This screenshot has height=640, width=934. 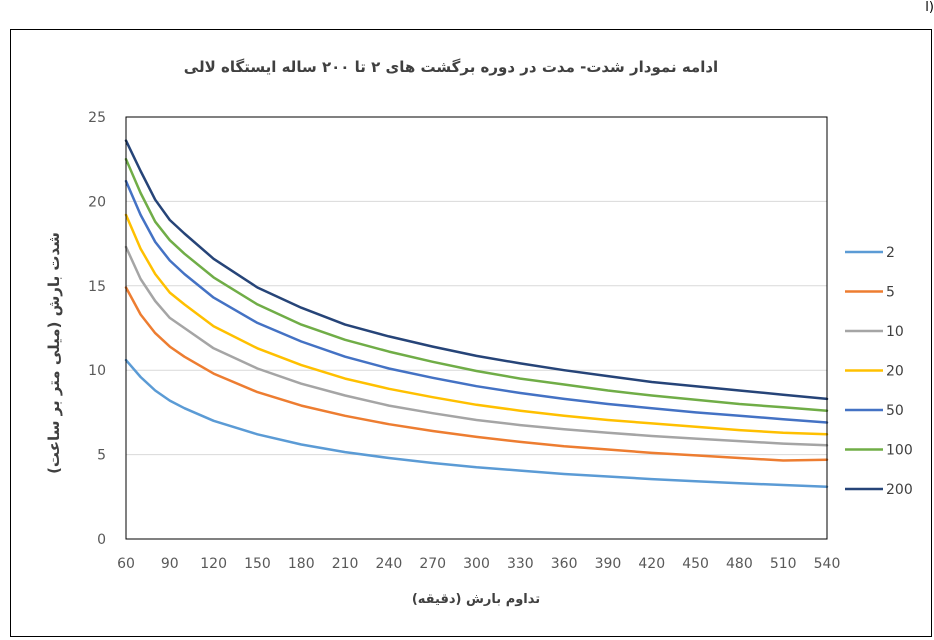 What do you see at coordinates (651, 564) in the screenshot?
I see `x-tick-label: 420` at bounding box center [651, 564].